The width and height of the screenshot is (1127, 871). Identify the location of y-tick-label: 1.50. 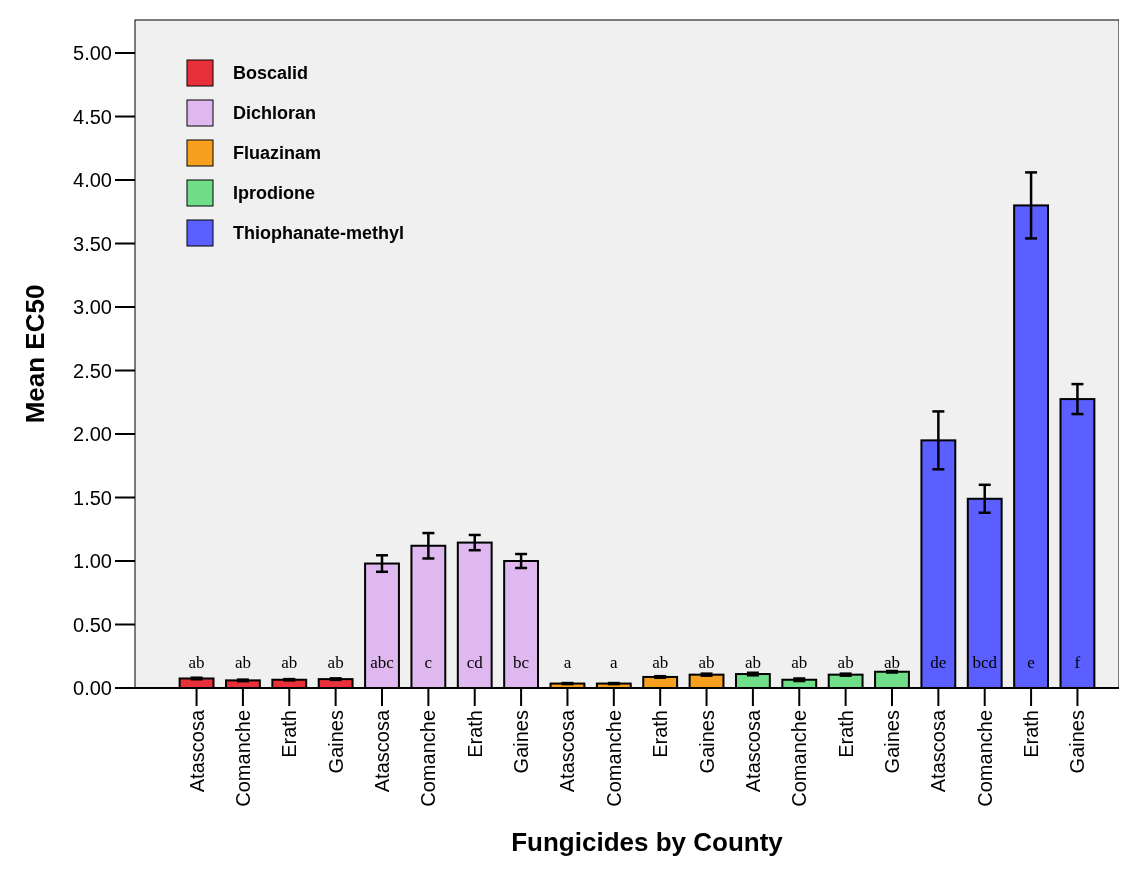
(92, 497).